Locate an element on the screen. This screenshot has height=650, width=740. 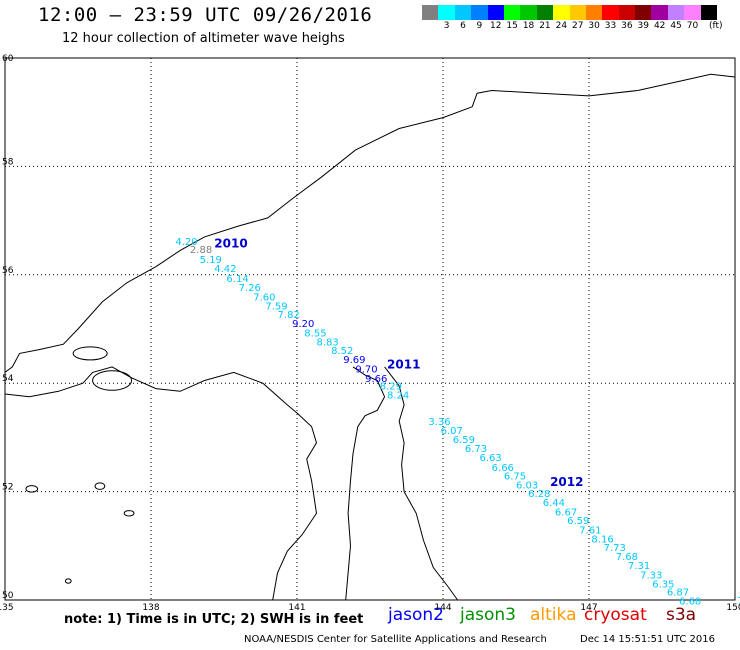
legend-cell: 36 is located at coordinates (627, 18).